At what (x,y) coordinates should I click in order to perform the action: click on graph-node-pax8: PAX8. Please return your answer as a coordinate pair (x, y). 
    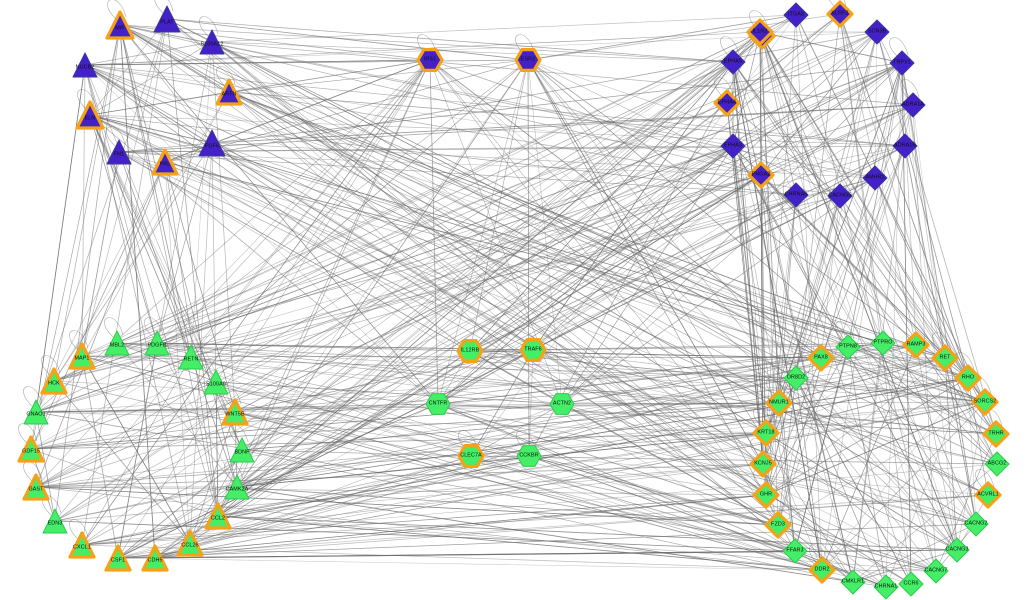
    Looking at the image, I should click on (821, 358).